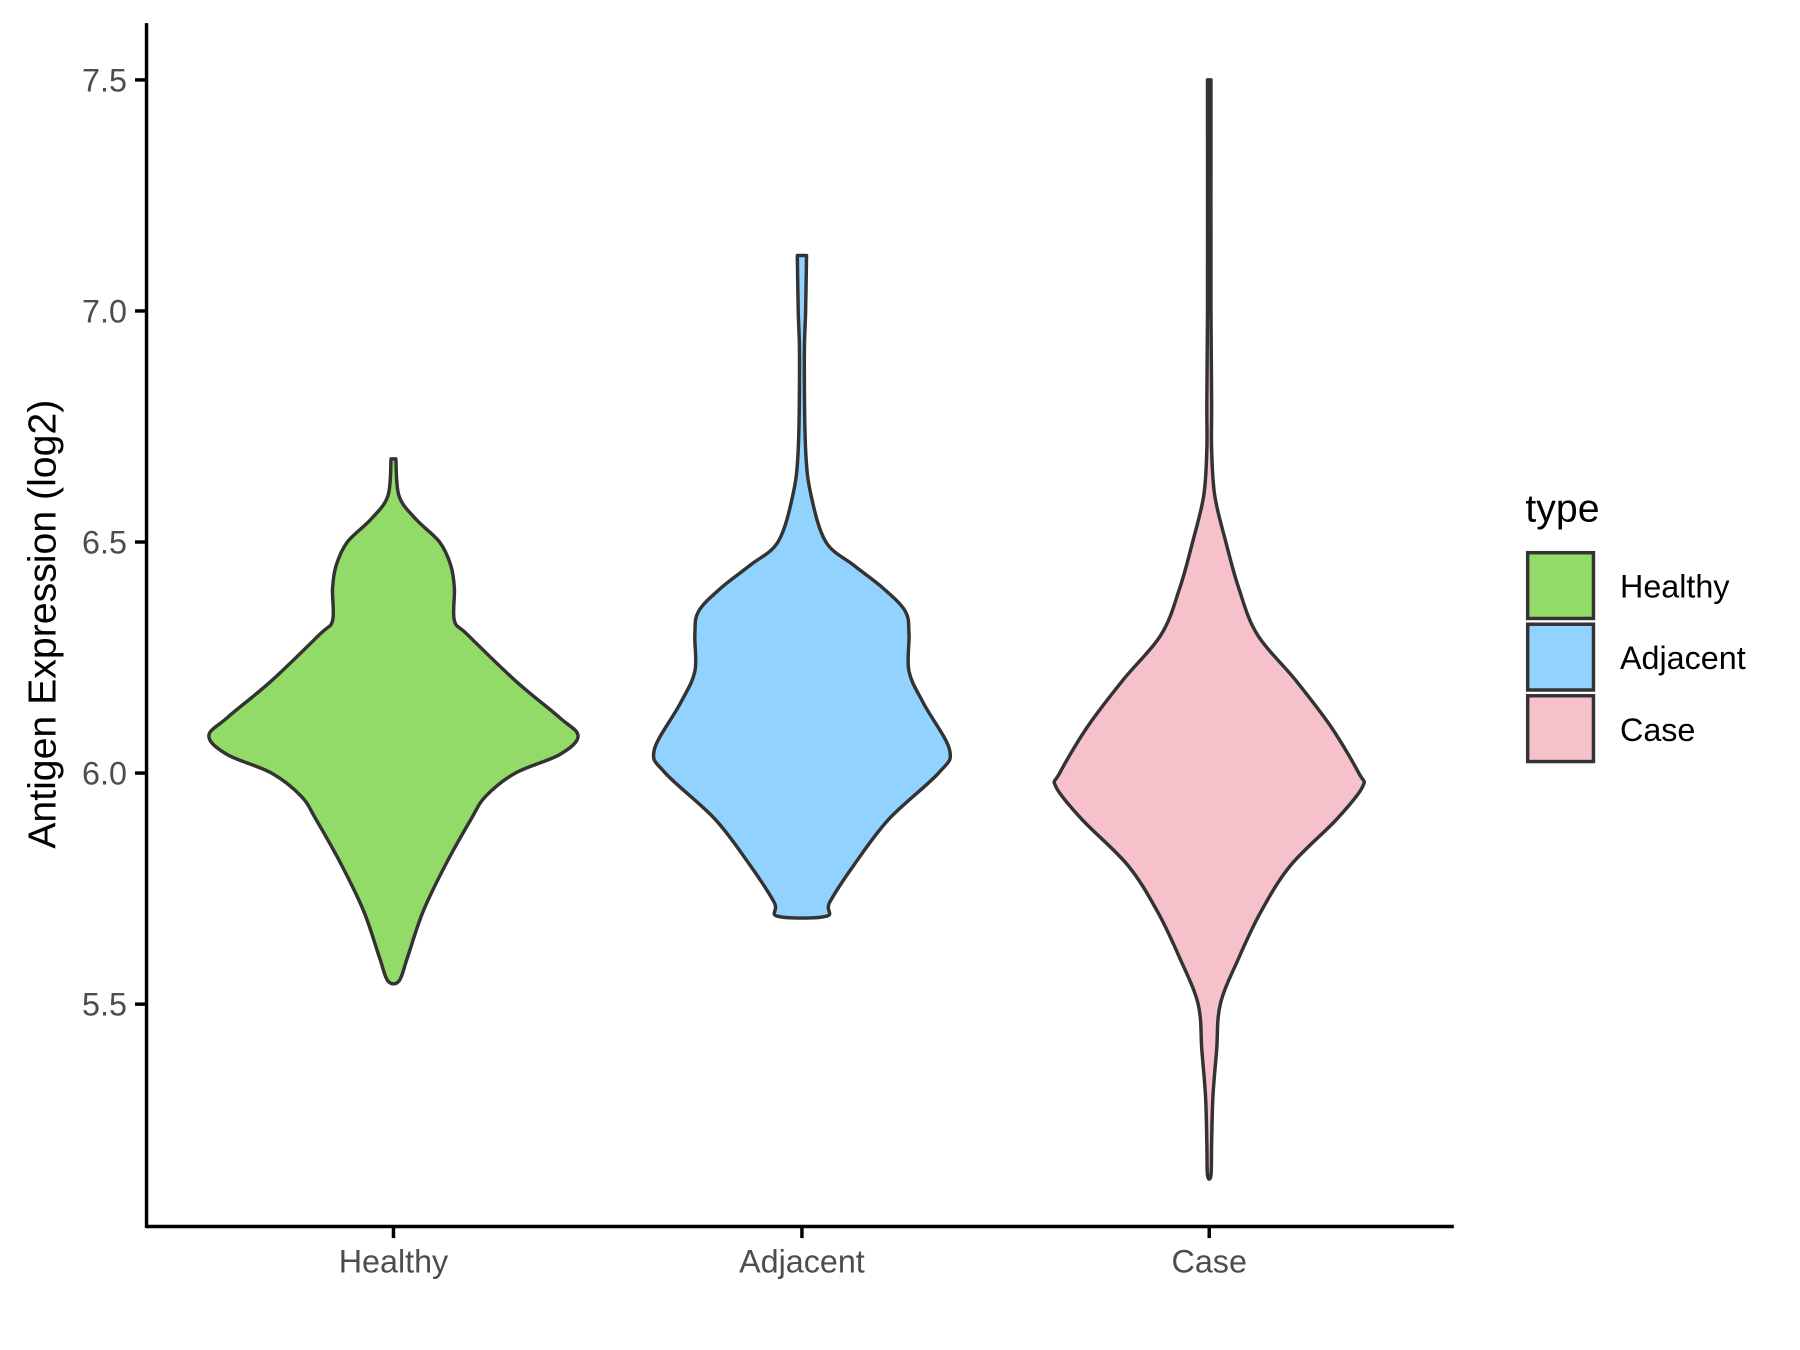 The image size is (1800, 1350). Describe the element at coordinates (1209, 629) in the screenshot. I see `violin-case` at that location.